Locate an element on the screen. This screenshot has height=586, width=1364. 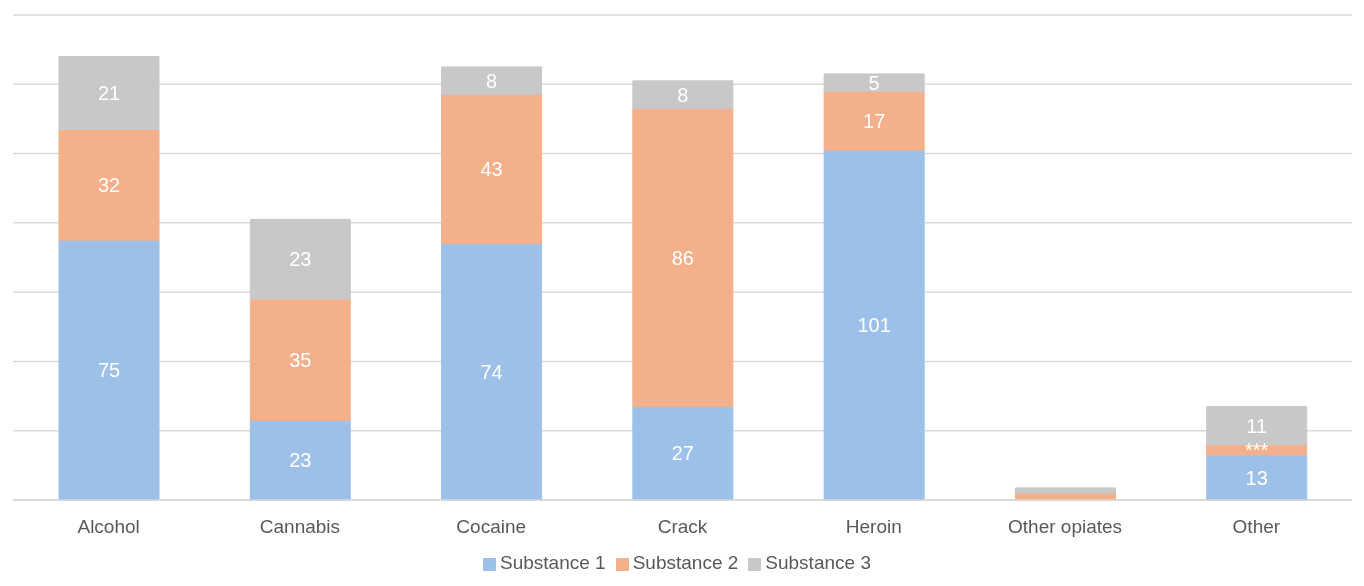
legend-label: Substance 3 is located at coordinates (818, 562).